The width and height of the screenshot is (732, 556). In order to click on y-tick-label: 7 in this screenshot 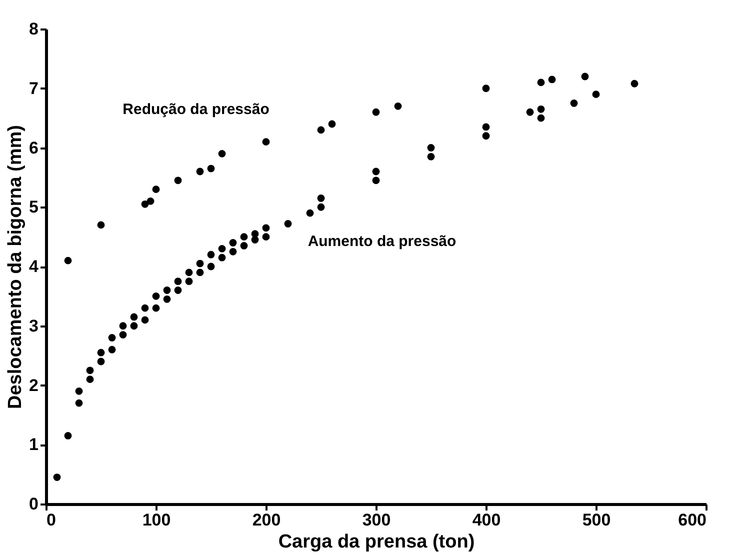, I will do `click(33, 88)`.